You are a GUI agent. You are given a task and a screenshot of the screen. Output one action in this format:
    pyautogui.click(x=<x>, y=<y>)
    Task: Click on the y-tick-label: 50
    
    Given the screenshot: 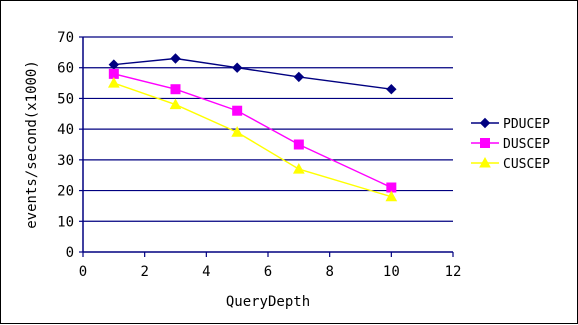 What is the action you would take?
    pyautogui.click(x=65, y=99)
    